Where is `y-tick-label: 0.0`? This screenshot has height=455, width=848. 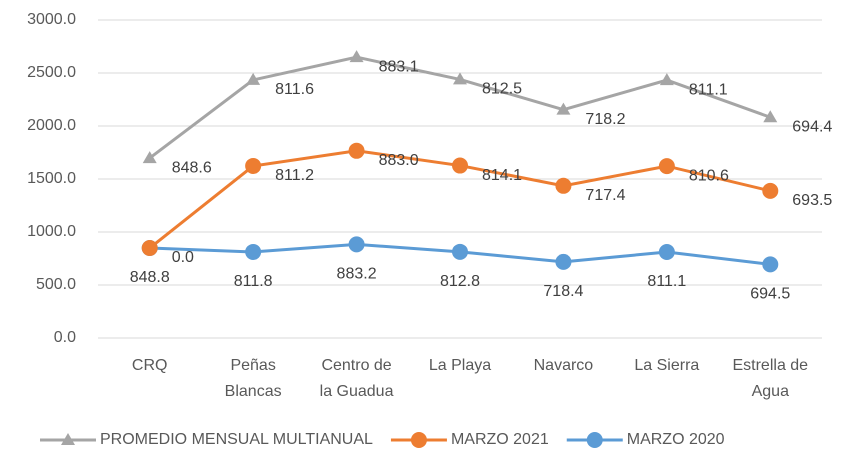 y-tick-label: 0.0 is located at coordinates (65, 337).